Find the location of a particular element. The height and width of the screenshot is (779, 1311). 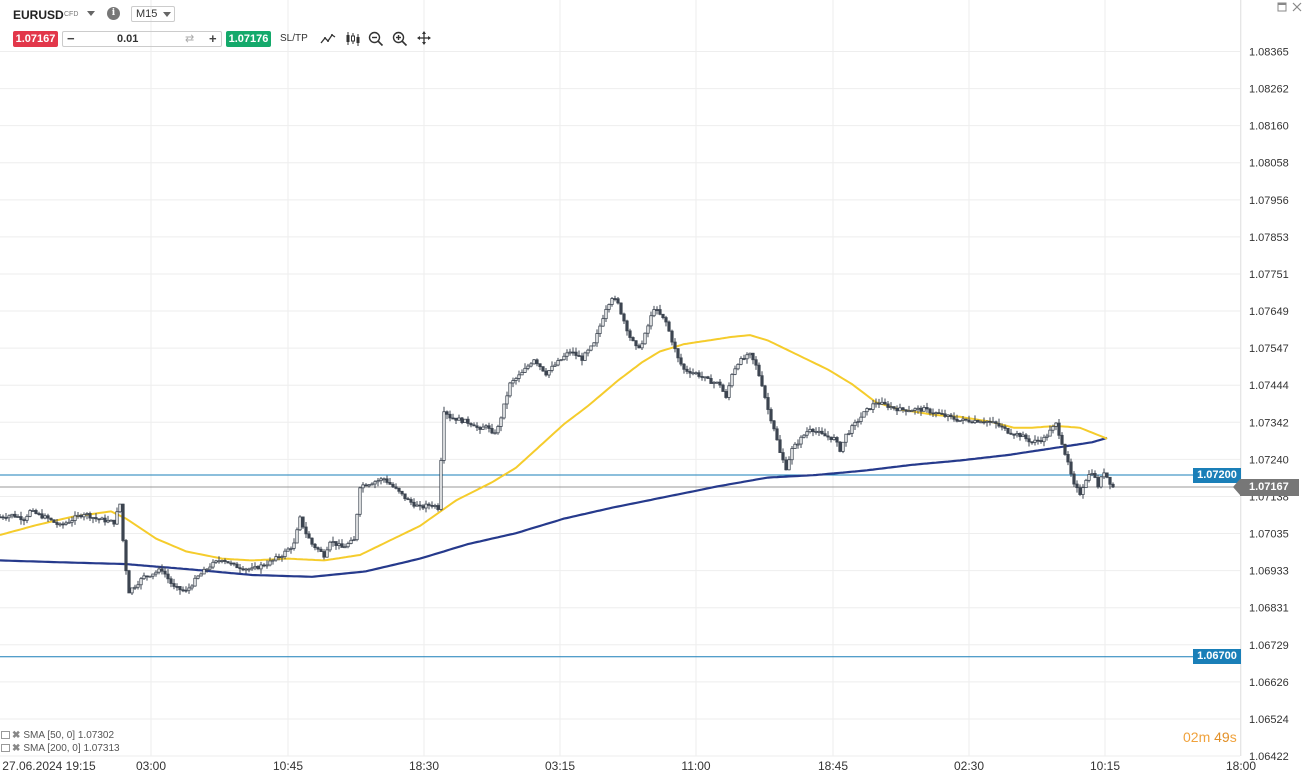

candlestick-icon is located at coordinates (353, 39).